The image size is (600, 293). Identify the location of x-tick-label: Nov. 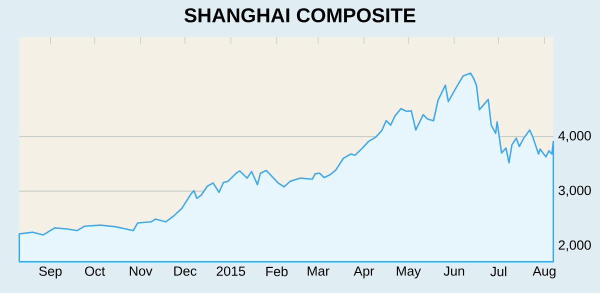
(141, 271).